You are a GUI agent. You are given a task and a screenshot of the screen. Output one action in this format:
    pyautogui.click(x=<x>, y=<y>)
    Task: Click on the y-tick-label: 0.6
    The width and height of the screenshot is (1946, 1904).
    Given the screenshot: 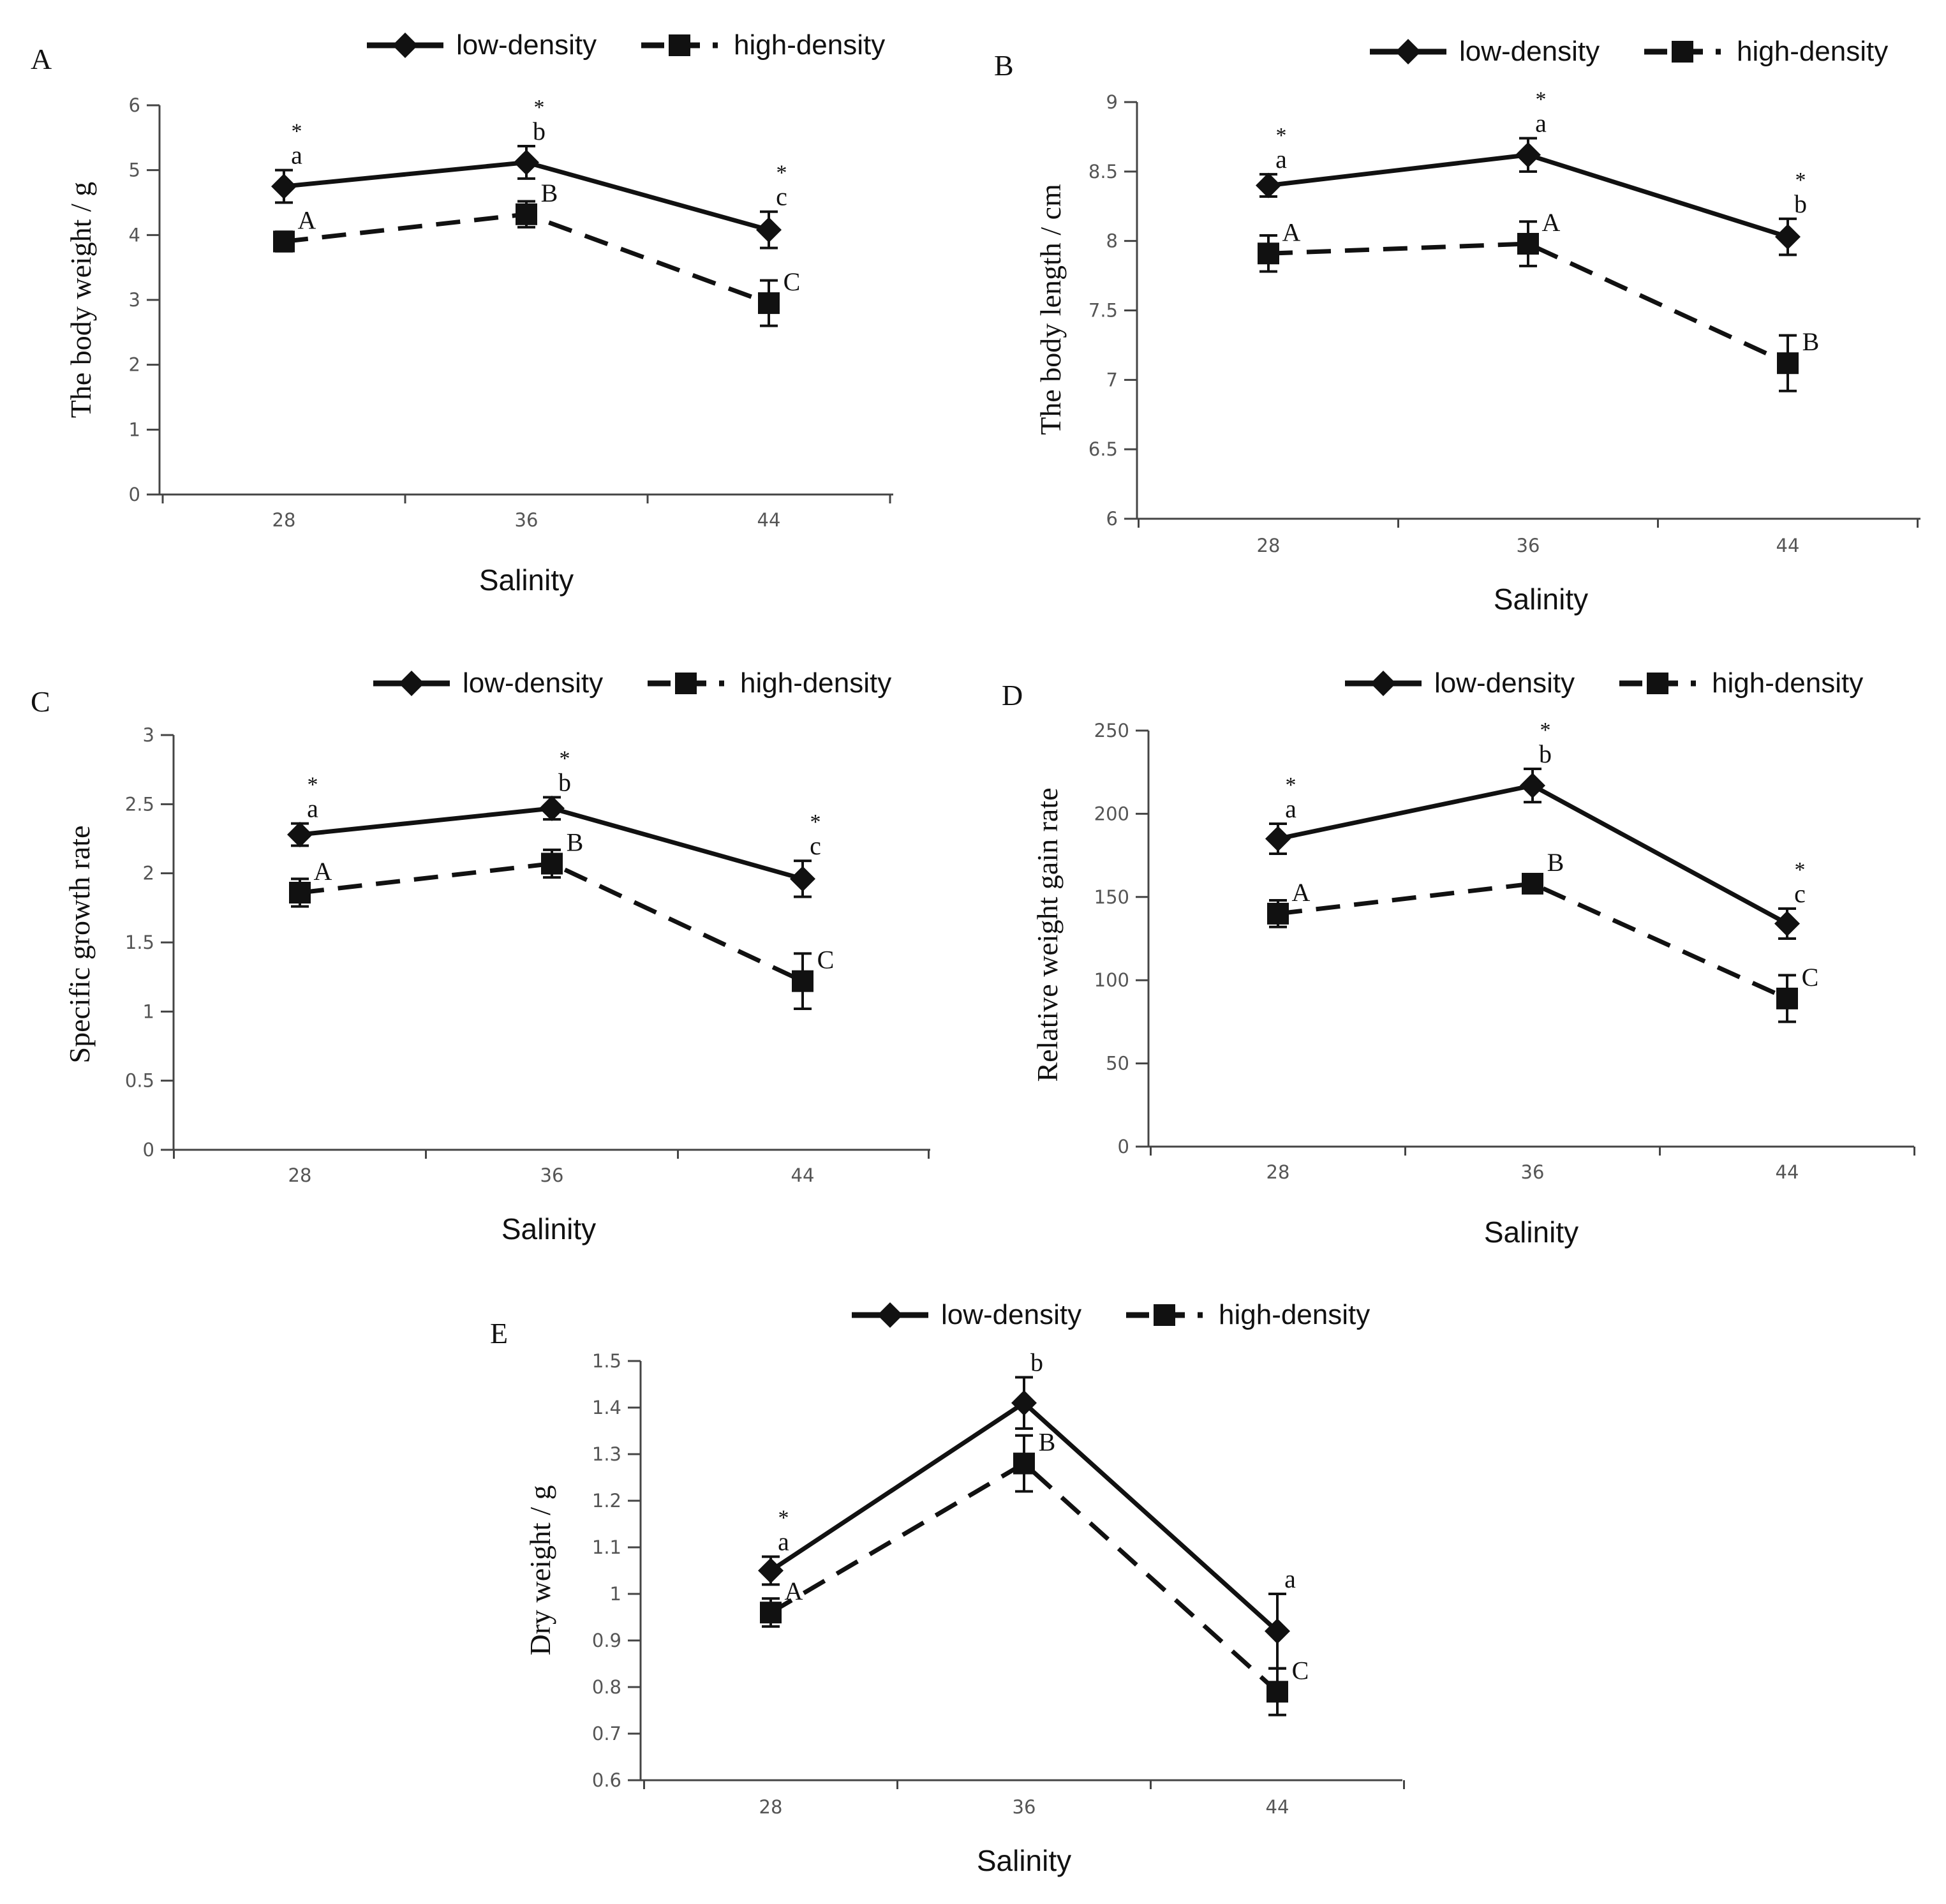 What is the action you would take?
    pyautogui.click(x=606, y=1780)
    